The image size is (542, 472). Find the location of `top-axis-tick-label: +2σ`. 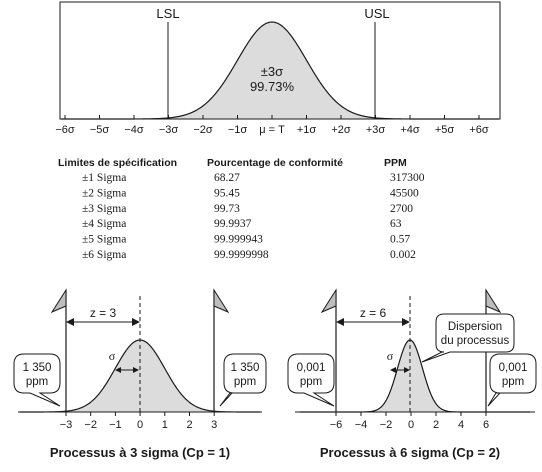

top-axis-tick-label: +2σ is located at coordinates (341, 130).